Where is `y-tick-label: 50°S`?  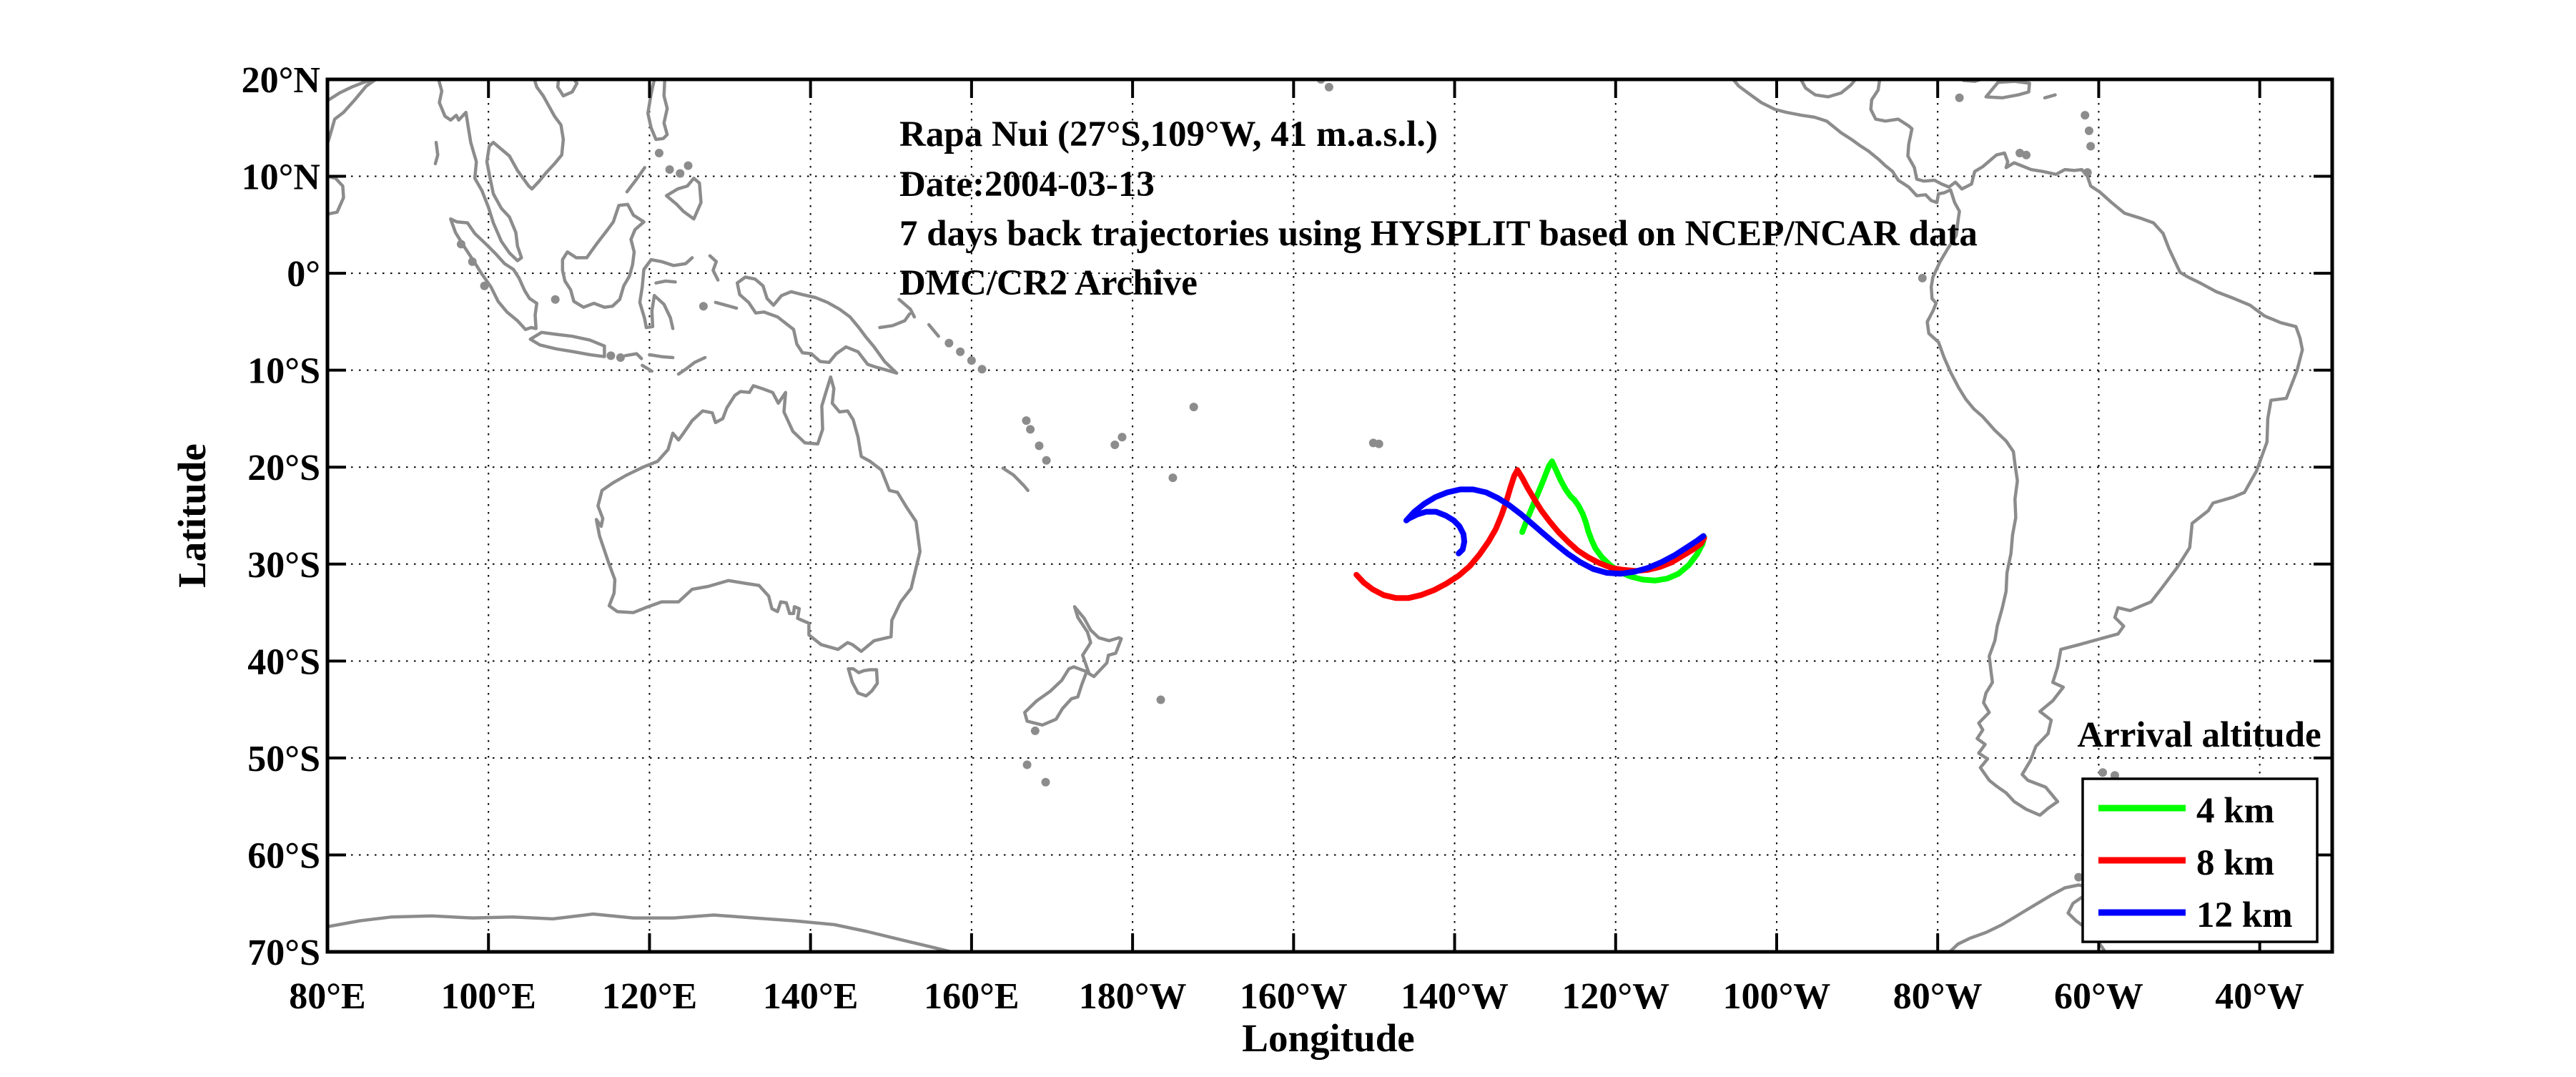
y-tick-label: 50°S is located at coordinates (283, 759).